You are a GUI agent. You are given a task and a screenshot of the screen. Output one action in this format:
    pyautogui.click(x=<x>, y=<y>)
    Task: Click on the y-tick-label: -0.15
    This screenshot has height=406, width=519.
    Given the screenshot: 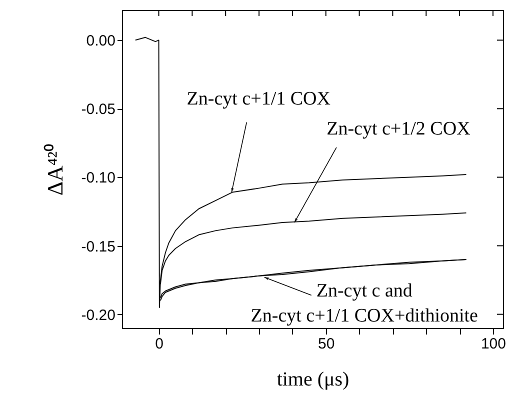 What is the action you would take?
    pyautogui.click(x=98, y=247)
    